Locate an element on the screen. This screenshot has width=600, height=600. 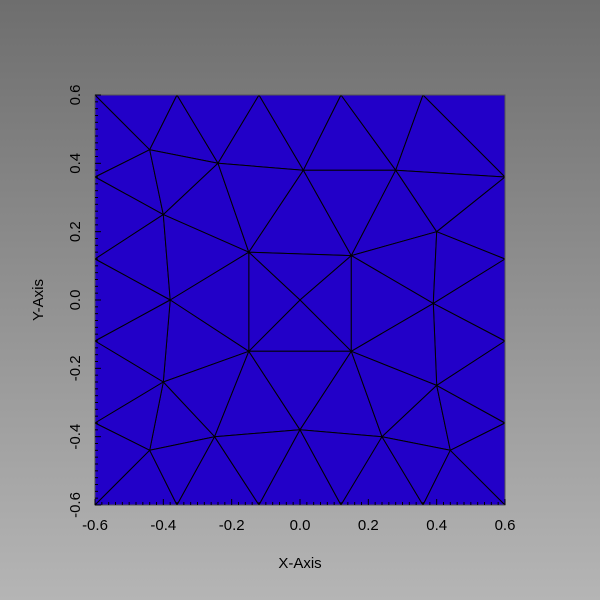
y-tick-label: 0.2 is located at coordinates (75, 231).